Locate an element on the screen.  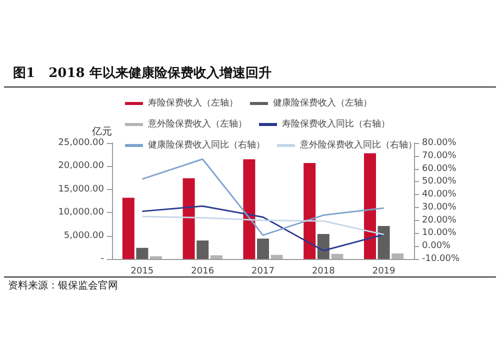
y-axis-title: 亿元 is located at coordinates (101, 132).